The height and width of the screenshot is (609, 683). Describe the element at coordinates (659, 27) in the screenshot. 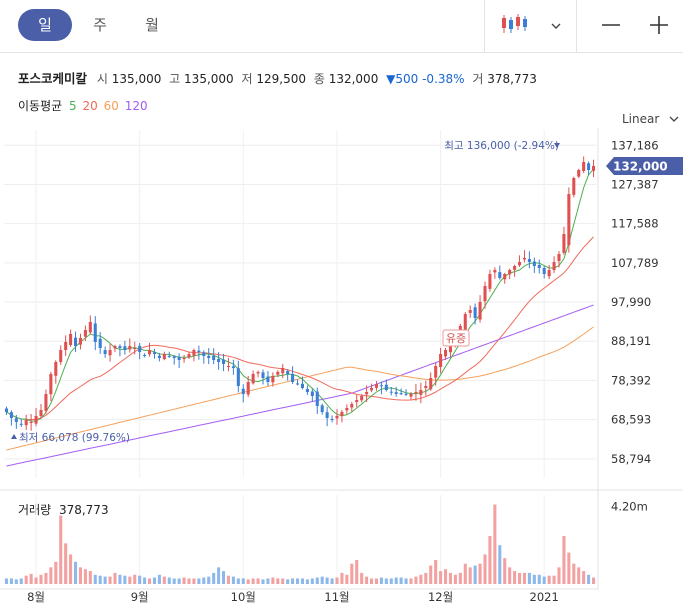

I see `plus-icon` at that location.